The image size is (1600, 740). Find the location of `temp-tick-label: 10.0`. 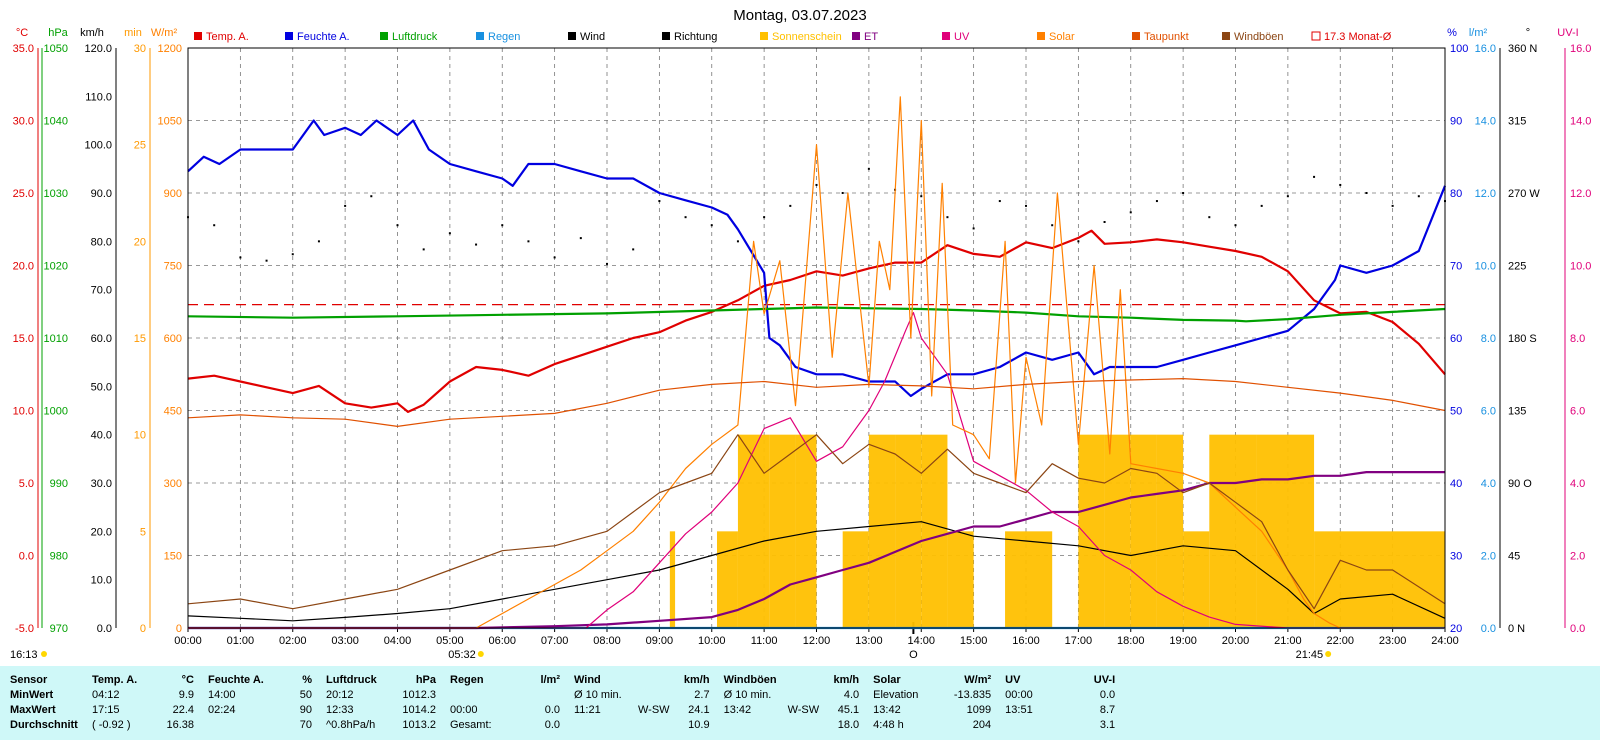

temp-tick-label: 10.0 is located at coordinates (23, 412).